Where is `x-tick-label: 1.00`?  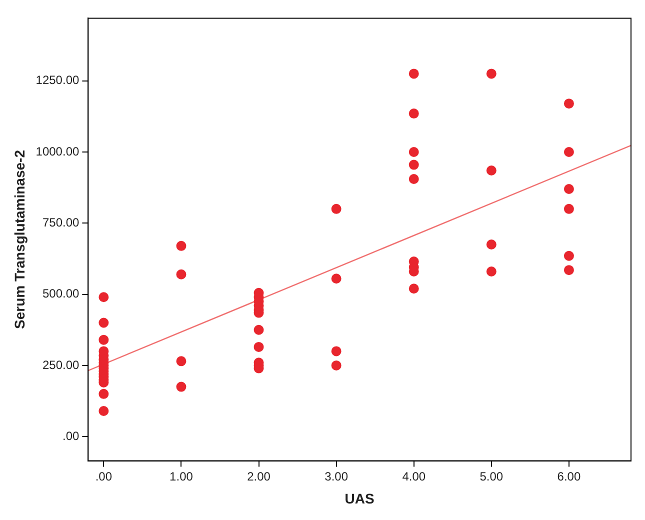
x-tick-label: 1.00 is located at coordinates (182, 476).